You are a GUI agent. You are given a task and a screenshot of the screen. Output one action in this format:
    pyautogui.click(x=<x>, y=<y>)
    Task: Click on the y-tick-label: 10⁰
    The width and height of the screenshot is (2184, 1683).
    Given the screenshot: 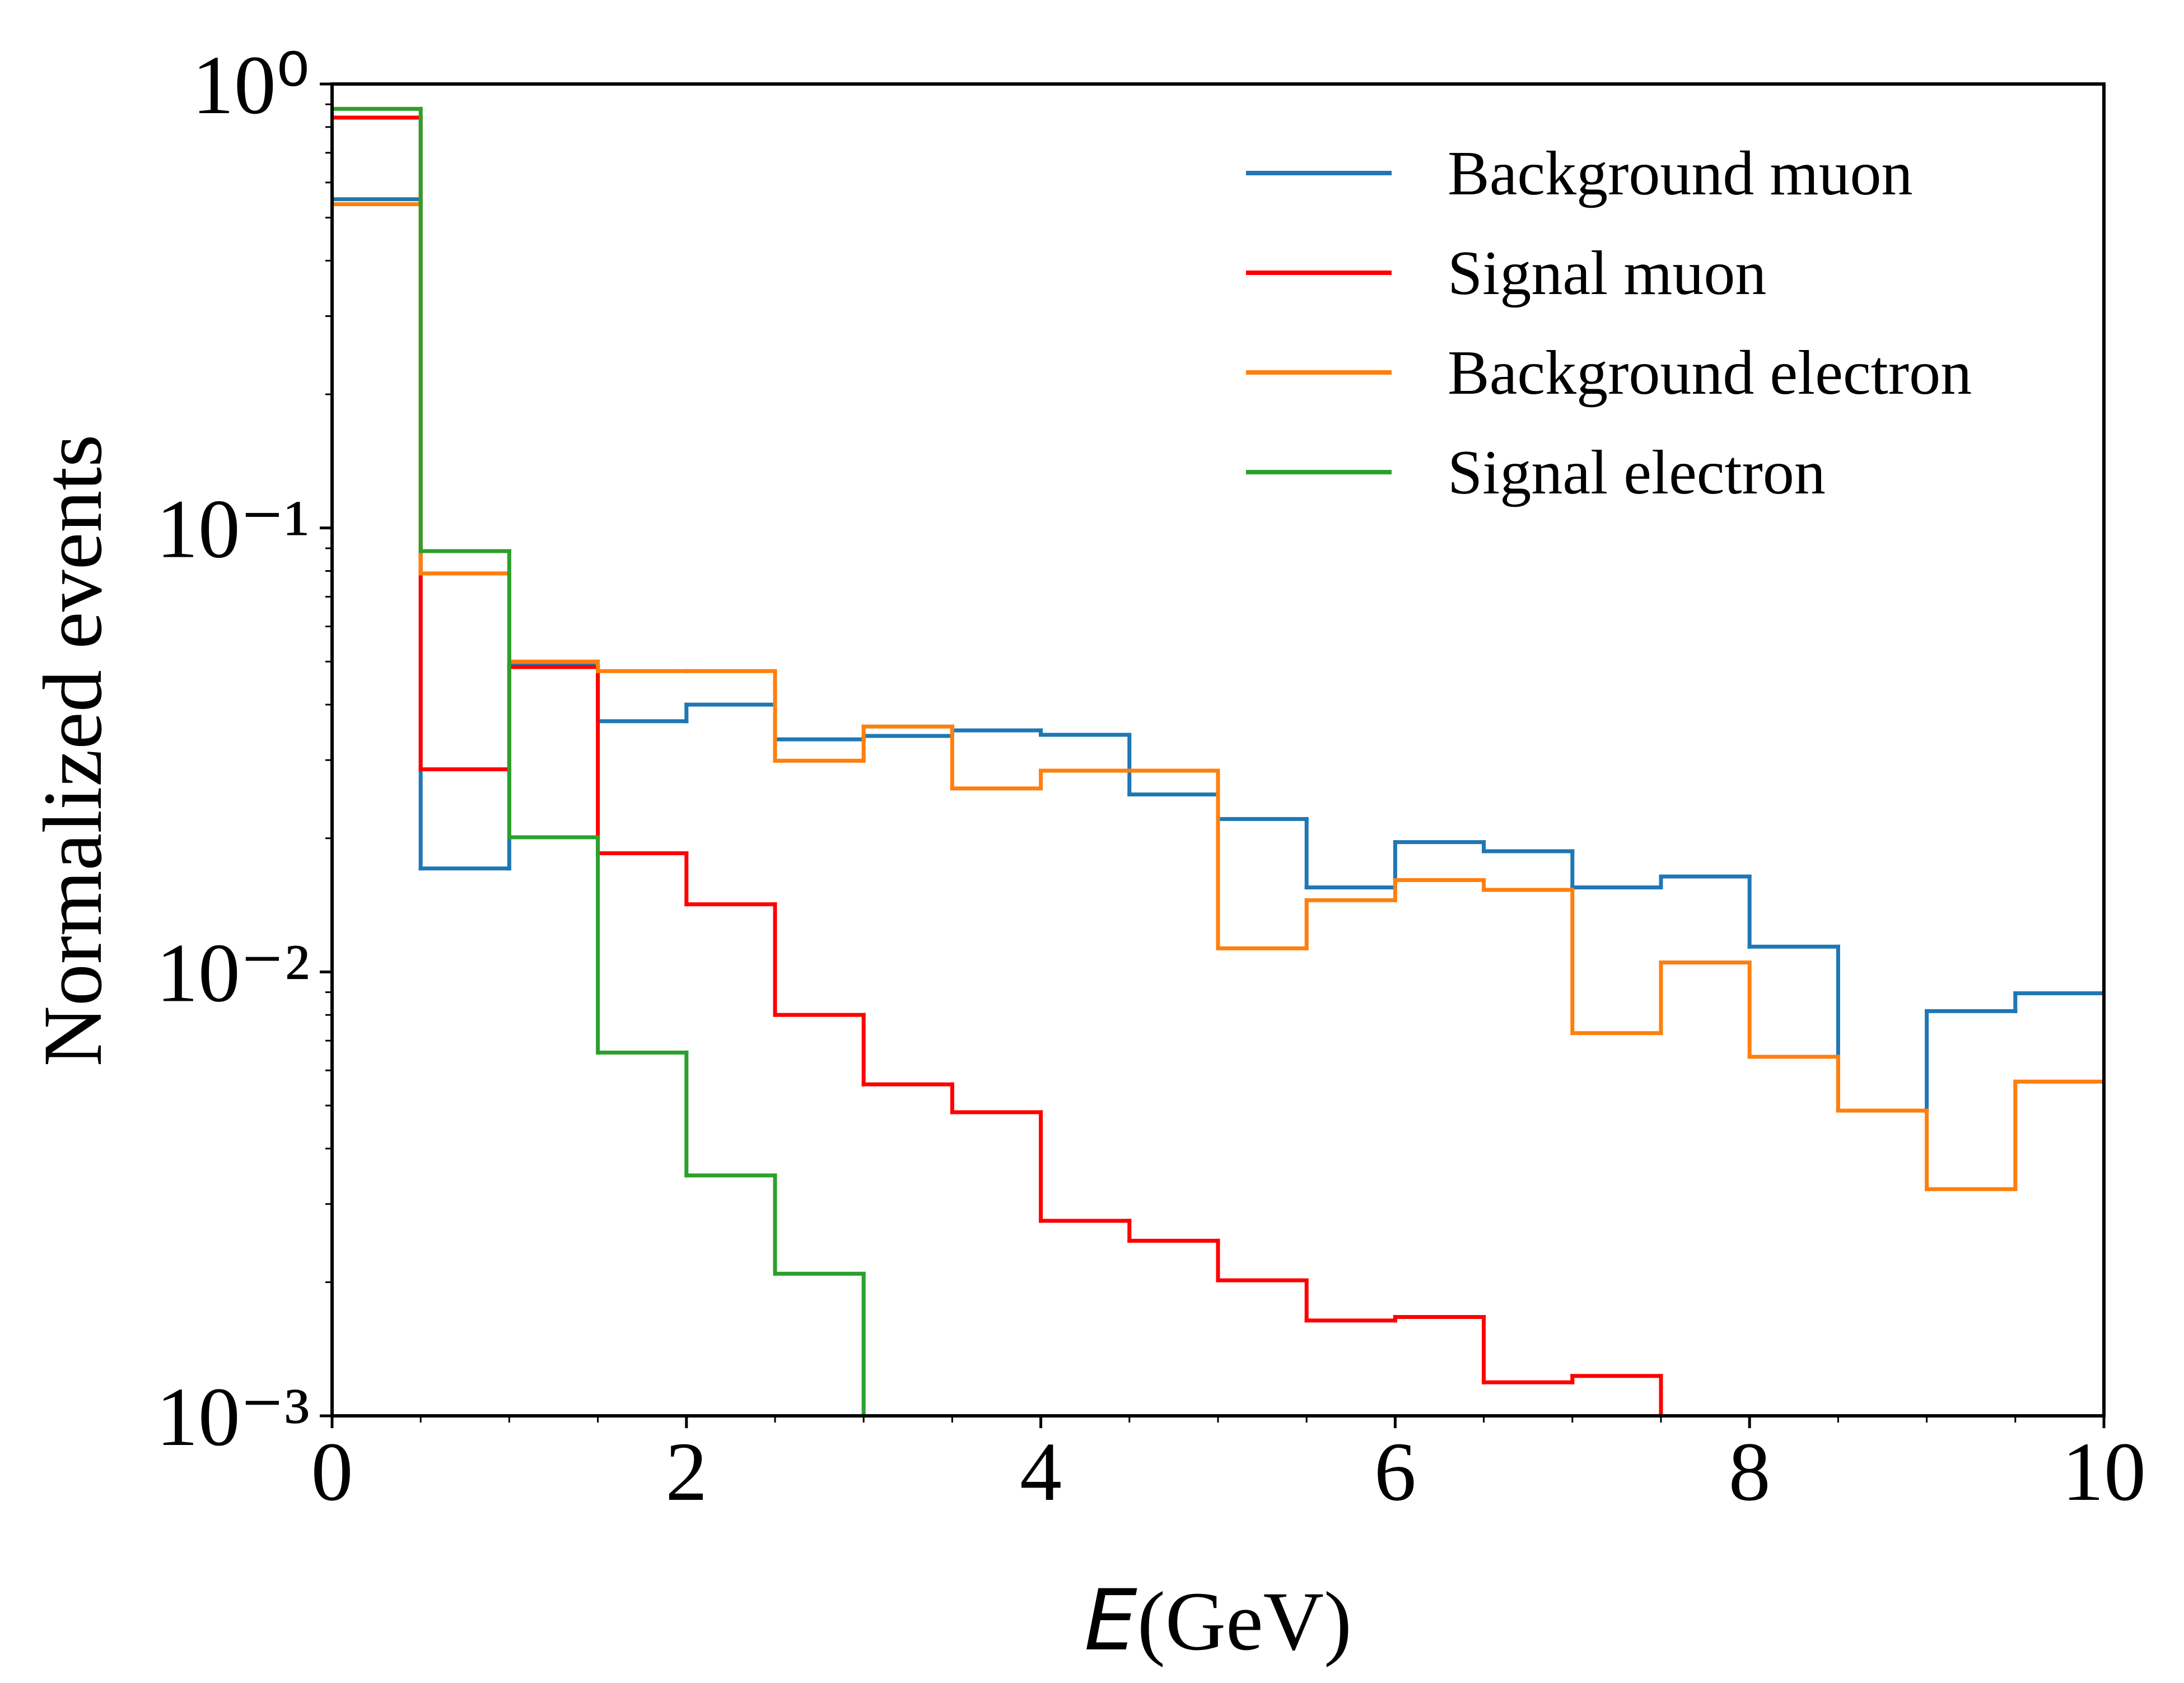 What is the action you would take?
    pyautogui.click(x=251, y=85)
    